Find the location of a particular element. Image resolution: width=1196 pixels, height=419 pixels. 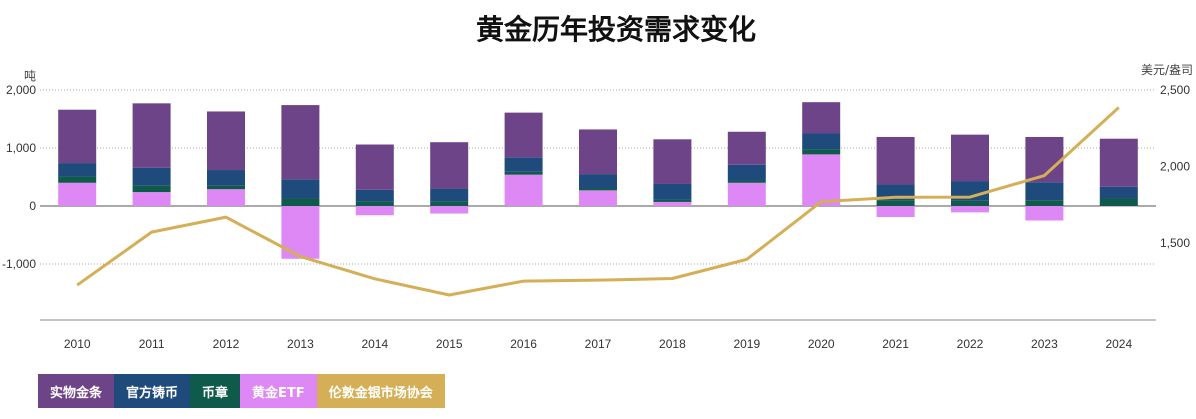

chart-title: 黄金历年投资需求变化 is located at coordinates (615, 29).